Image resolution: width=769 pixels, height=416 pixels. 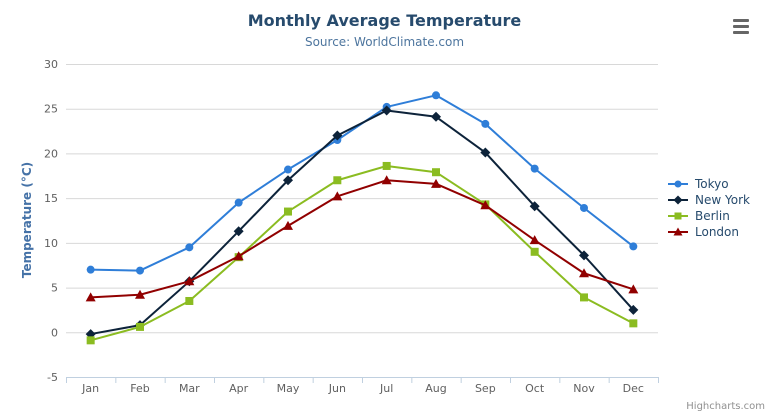 What do you see at coordinates (90, 388) in the screenshot?
I see `x-tick-label: Jan` at bounding box center [90, 388].